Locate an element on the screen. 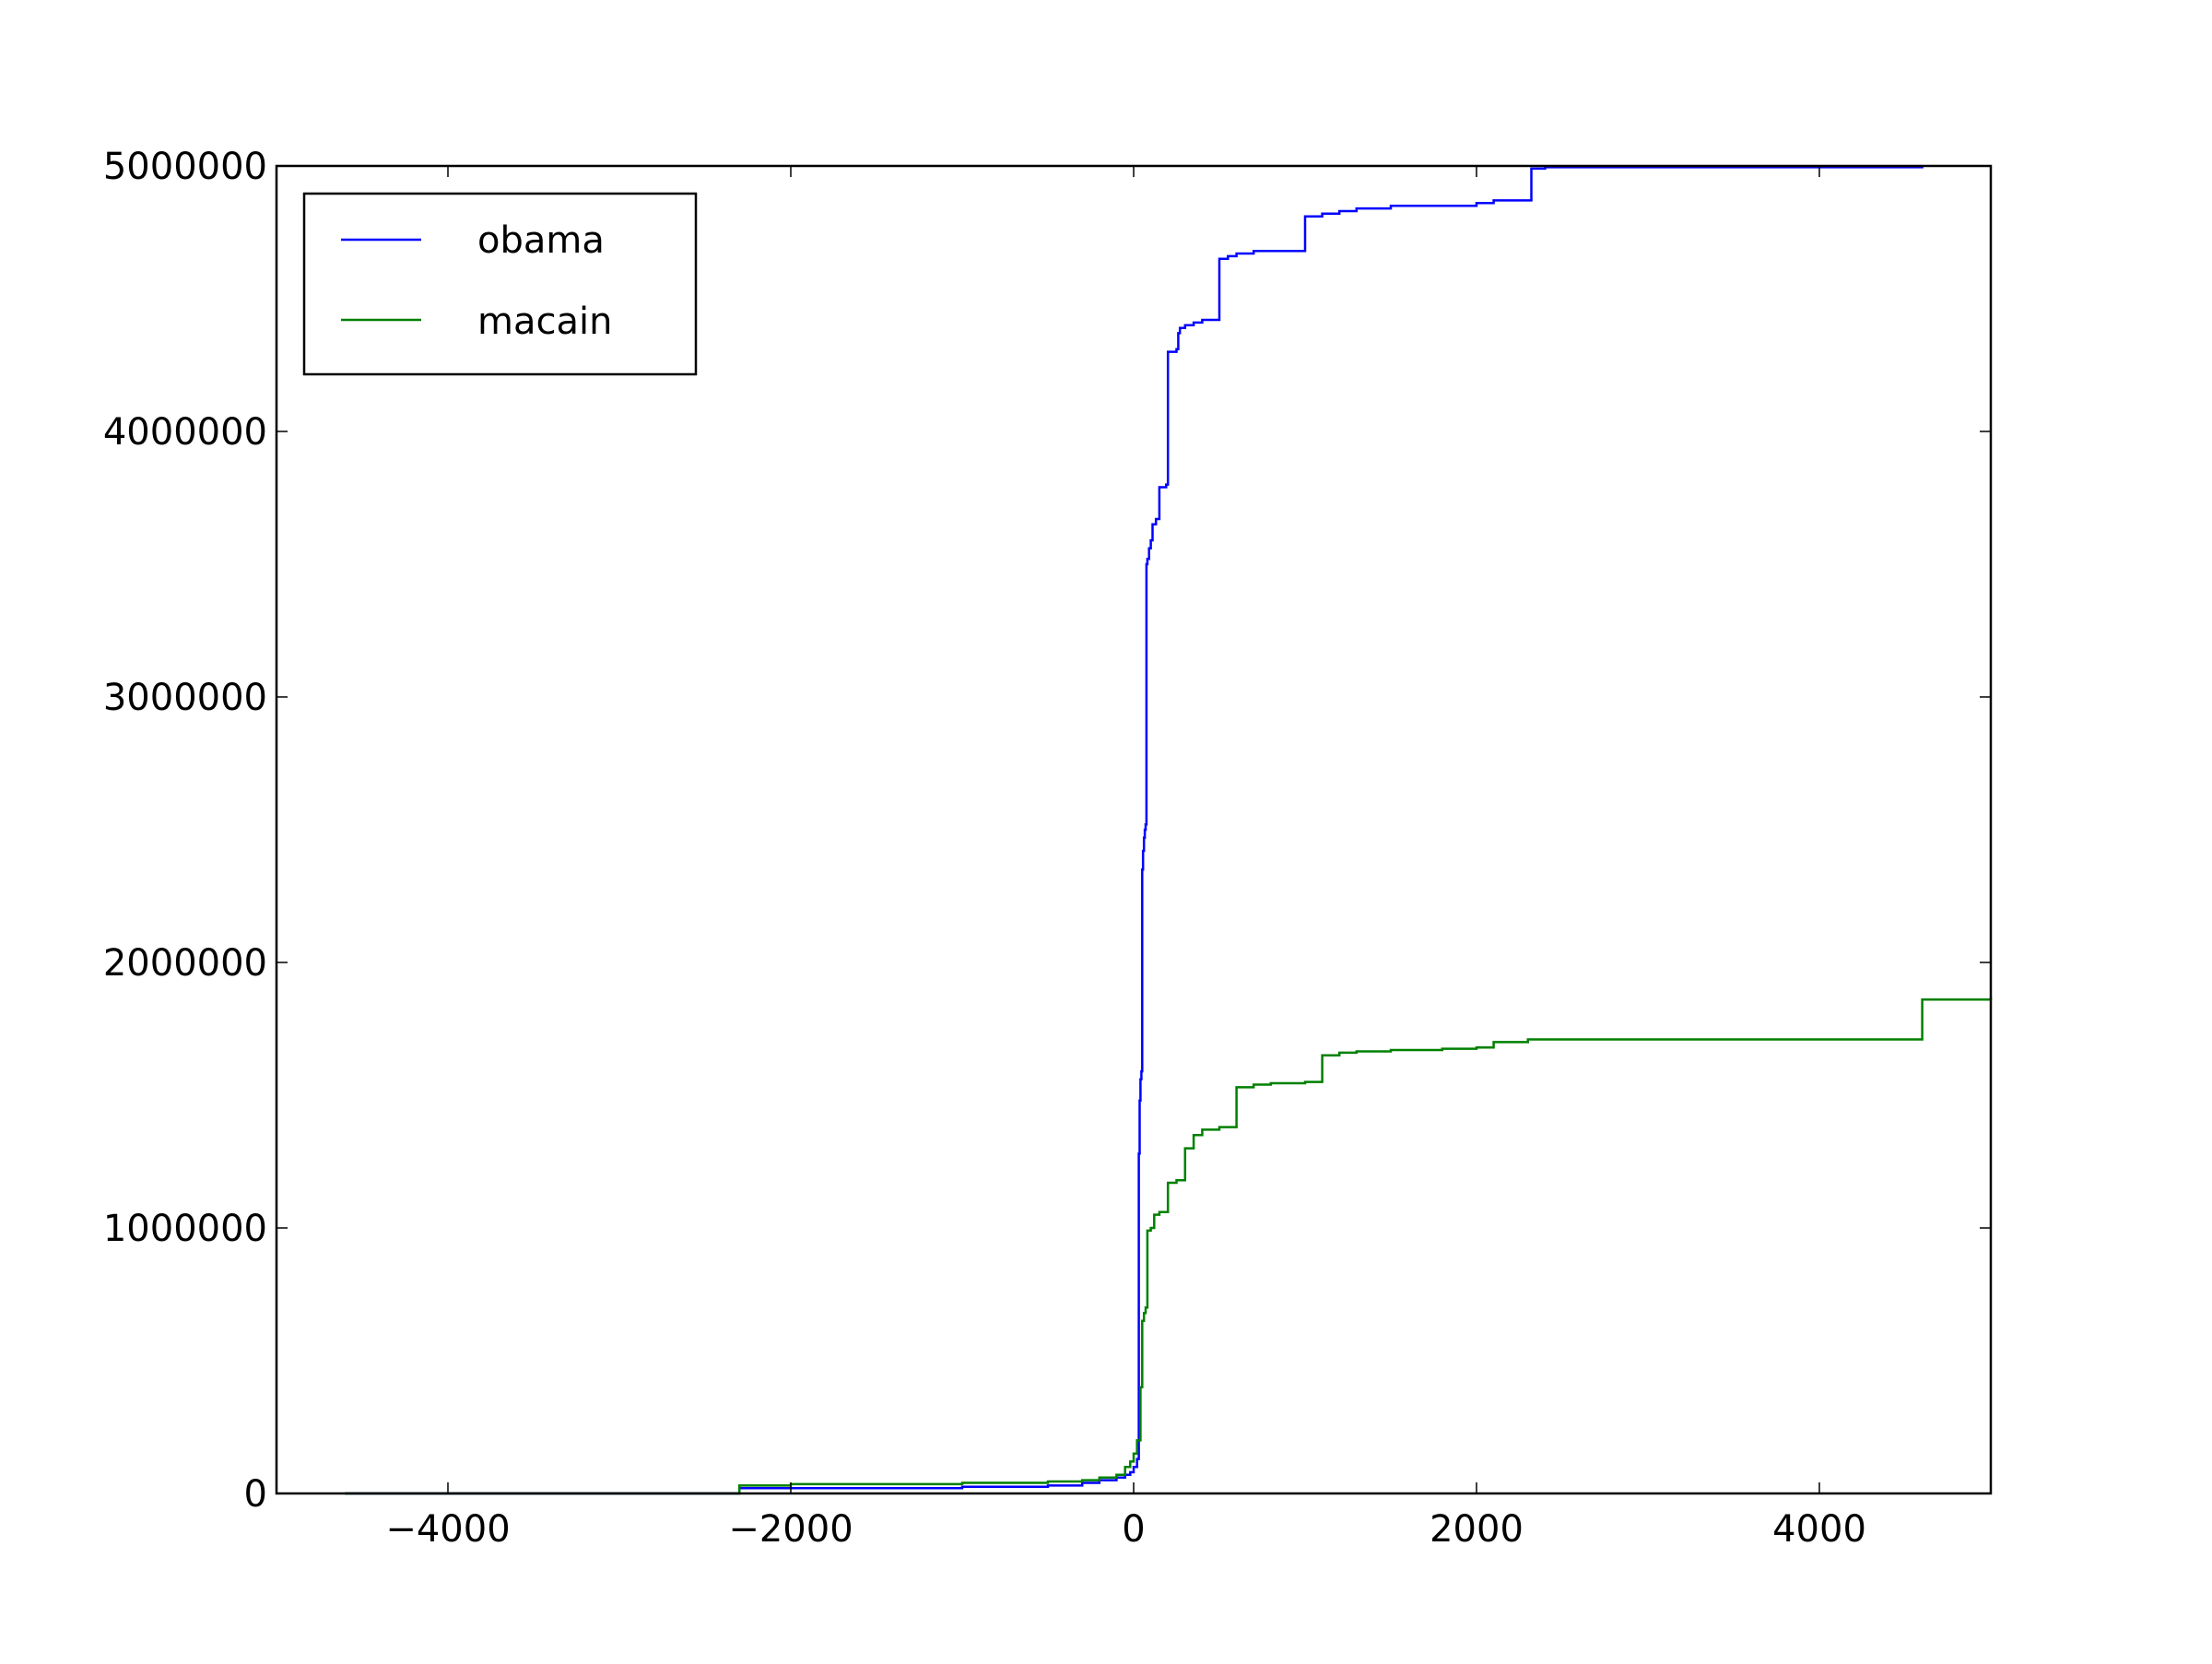  legend-label-obama: obama is located at coordinates (541, 240).